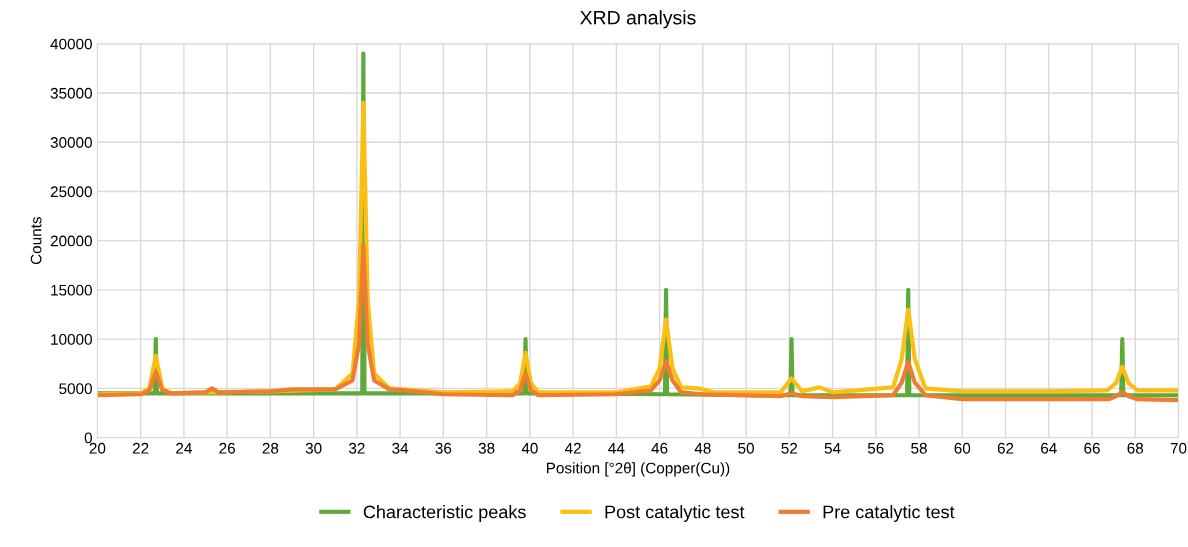 The image size is (1188, 547). I want to click on x-tick-label: 22, so click(140, 448).